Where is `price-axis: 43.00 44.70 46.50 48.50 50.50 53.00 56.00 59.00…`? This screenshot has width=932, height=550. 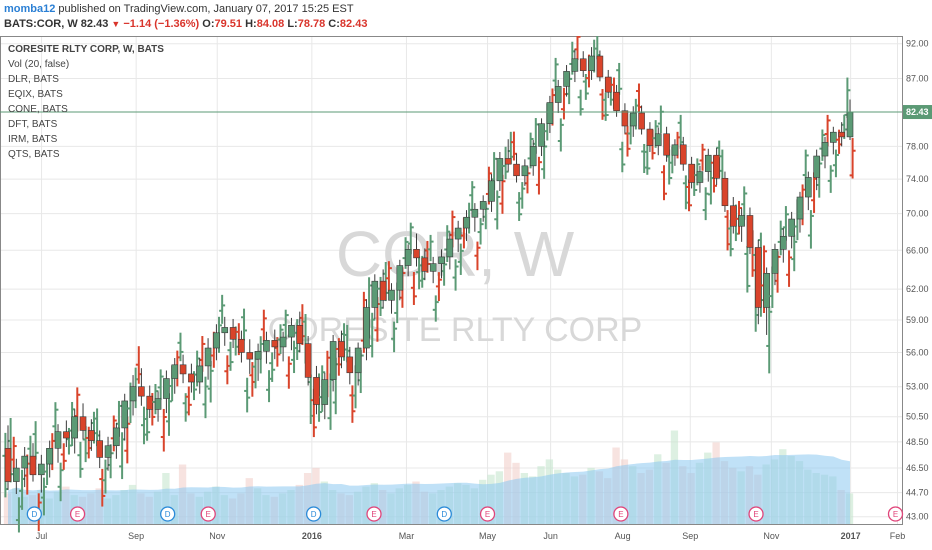 price-axis: 43.00 44.70 46.50 48.50 50.50 53.00 56.00 59.00… is located at coordinates (917, 280).